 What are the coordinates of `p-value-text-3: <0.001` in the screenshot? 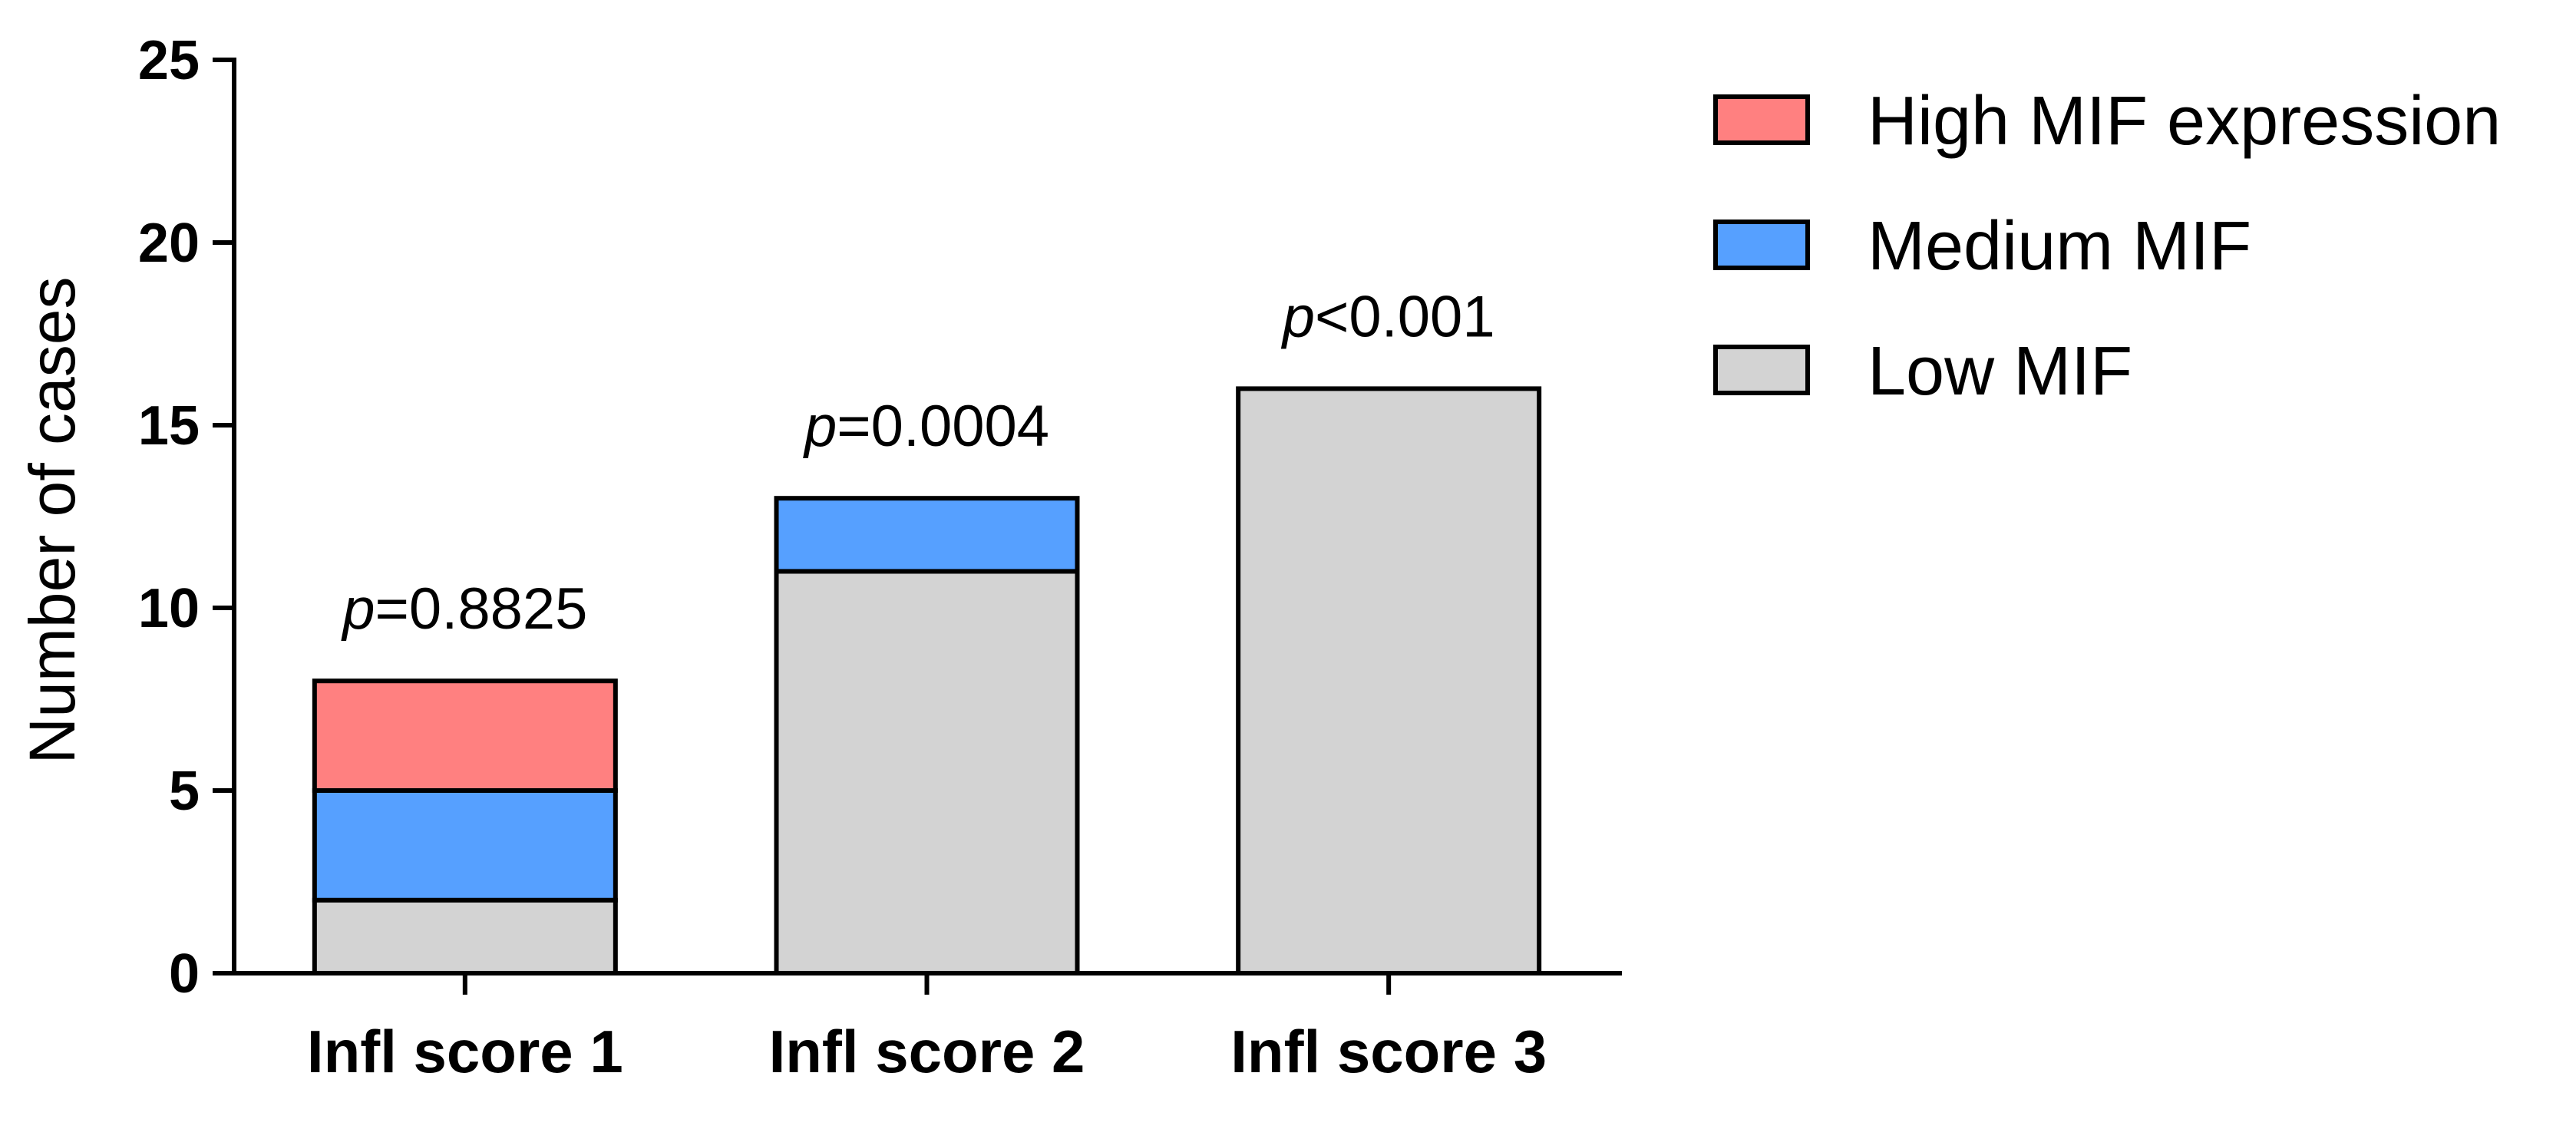 It's located at (1405, 316).